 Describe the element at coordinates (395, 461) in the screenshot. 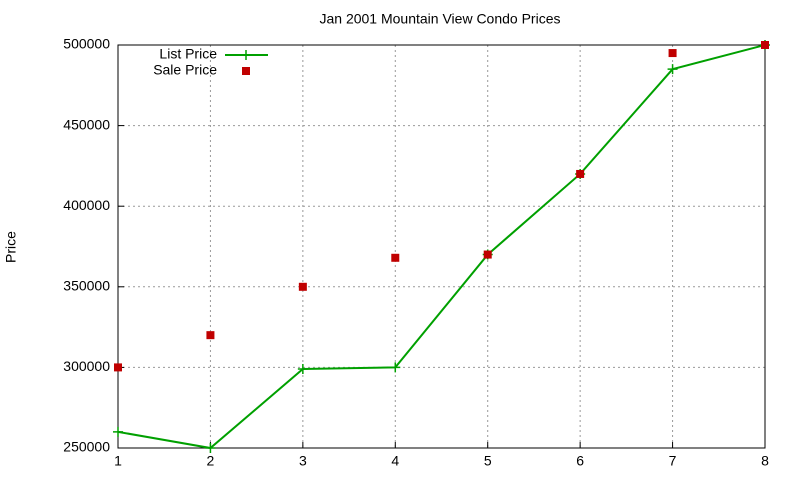

I see `x-tick-label: 4` at that location.